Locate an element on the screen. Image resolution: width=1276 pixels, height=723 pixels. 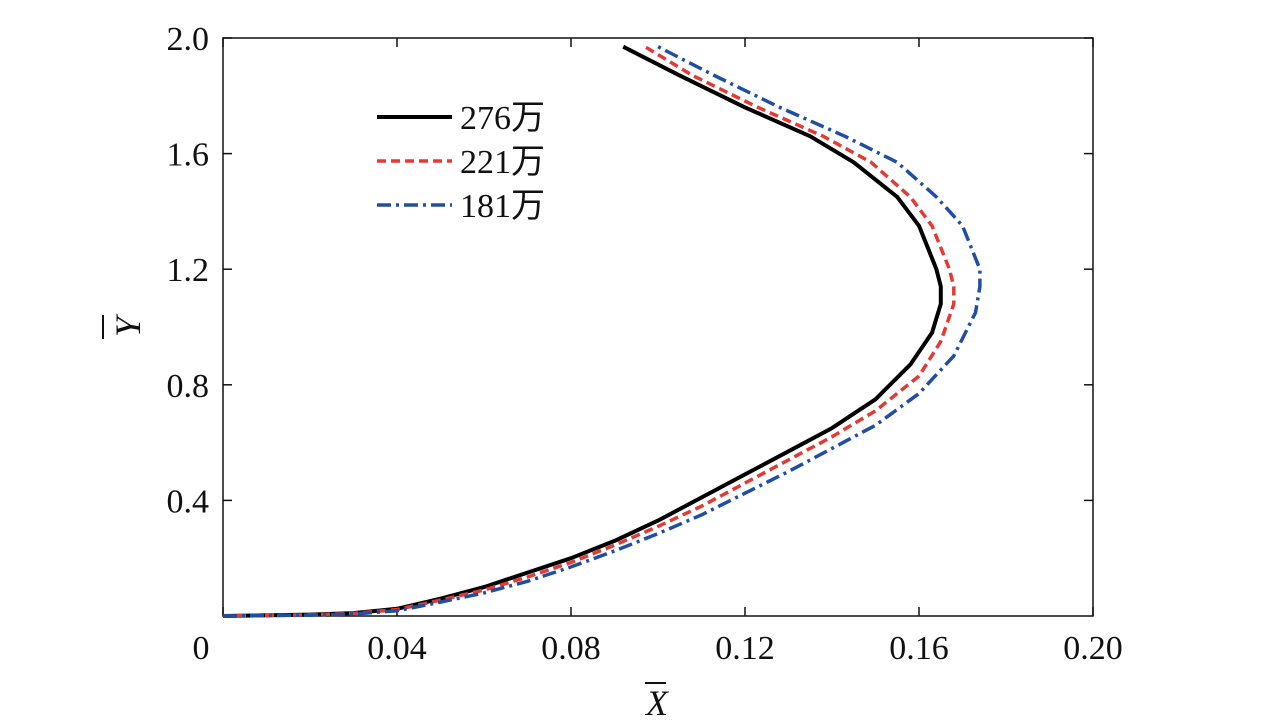
legend-label-2: 221万 is located at coordinates (502, 162).